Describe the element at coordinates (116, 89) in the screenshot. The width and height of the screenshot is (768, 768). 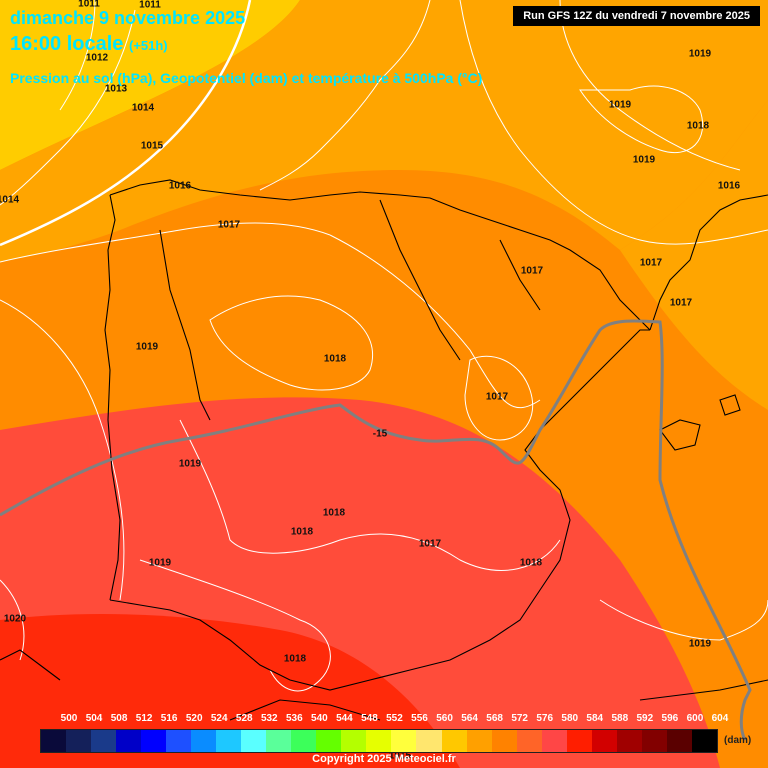
I see `pressure-label: 1013` at that location.